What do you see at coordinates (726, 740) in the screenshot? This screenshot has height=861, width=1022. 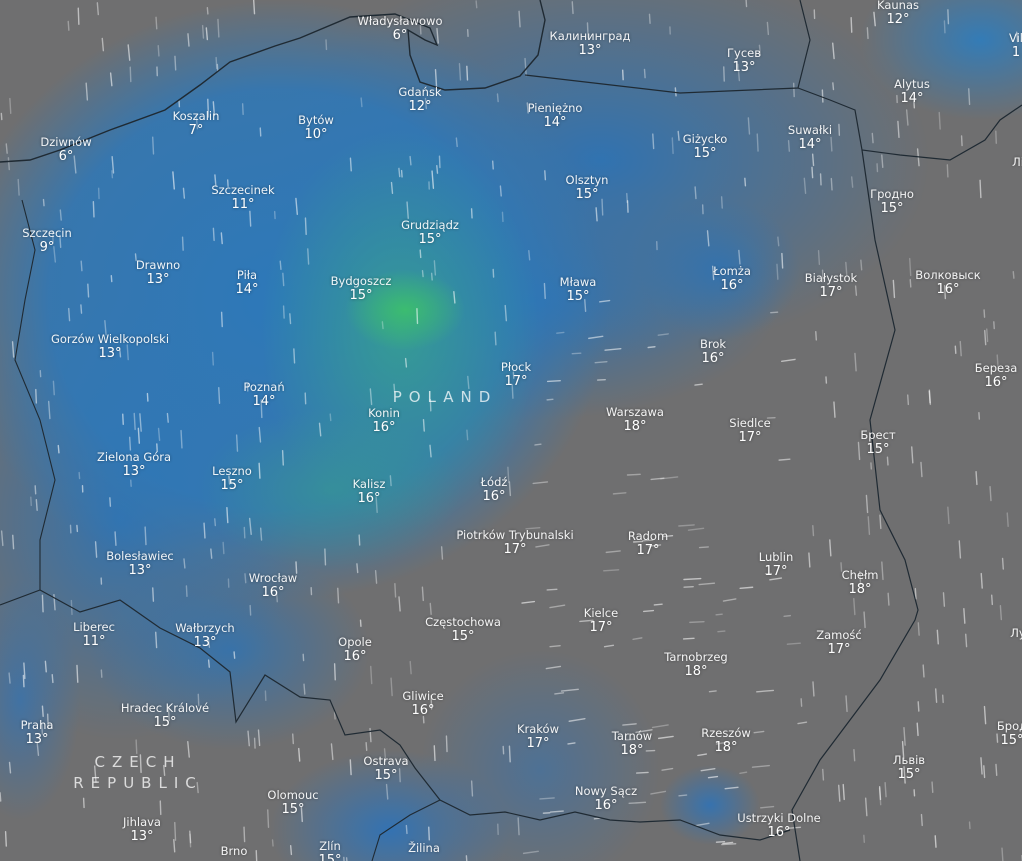 I see `city-label: Rzeszów 18°` at bounding box center [726, 740].